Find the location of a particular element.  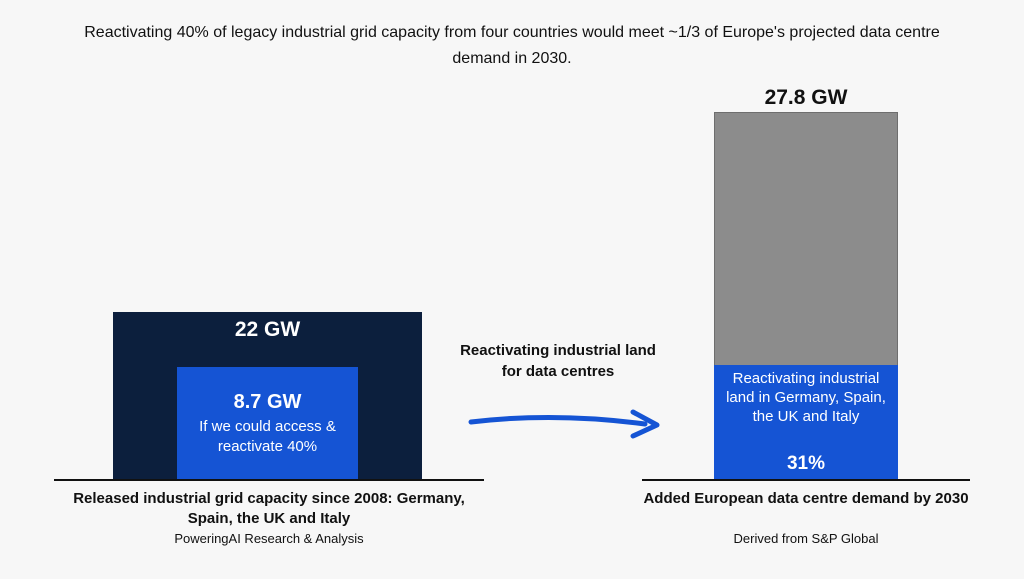

reactivate-capacity-box is located at coordinates (267, 423).